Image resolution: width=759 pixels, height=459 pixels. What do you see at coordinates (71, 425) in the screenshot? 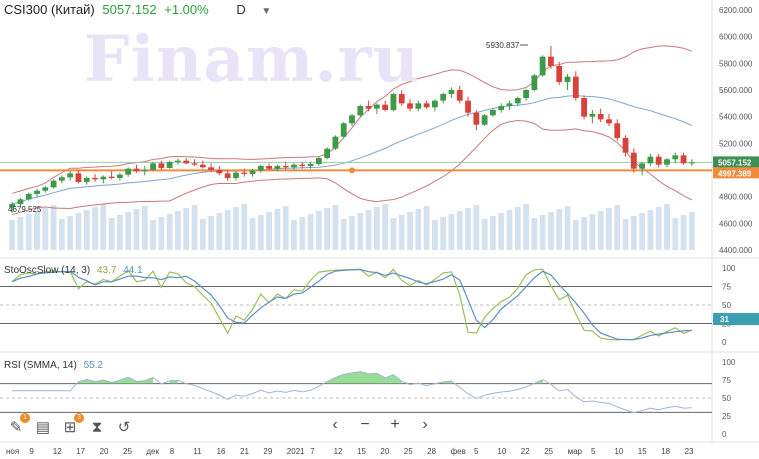
I see `add-indicator-icon: ⊞ 3` at bounding box center [71, 425].